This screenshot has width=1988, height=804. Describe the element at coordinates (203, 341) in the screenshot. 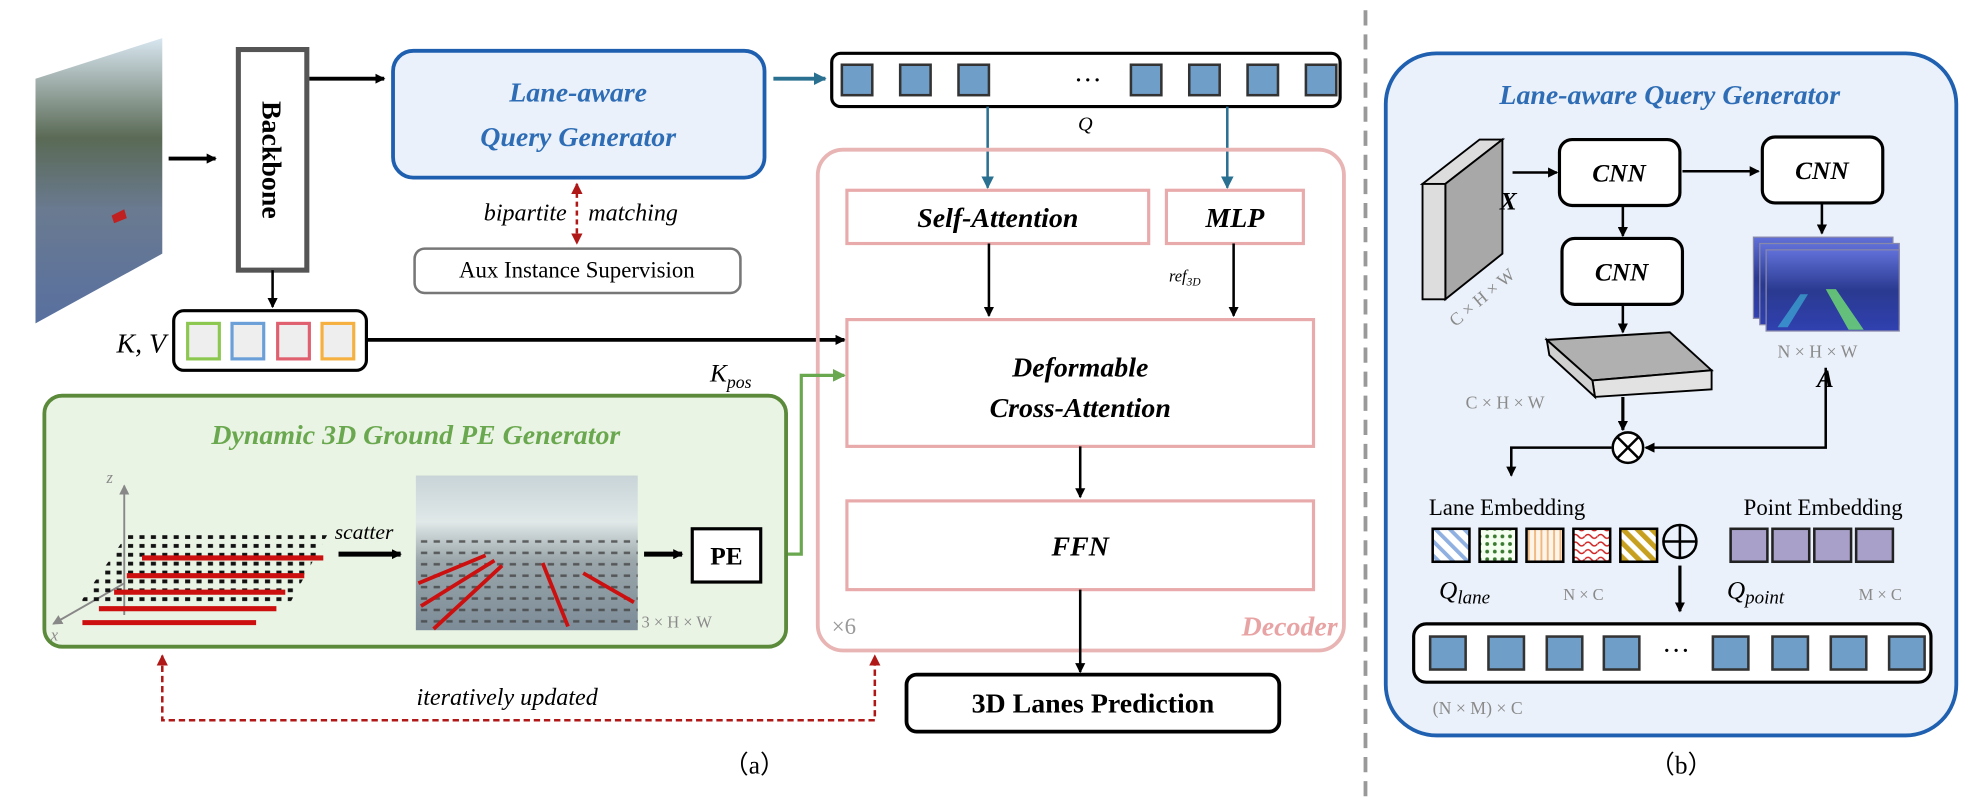

I see `kv-token-green` at that location.